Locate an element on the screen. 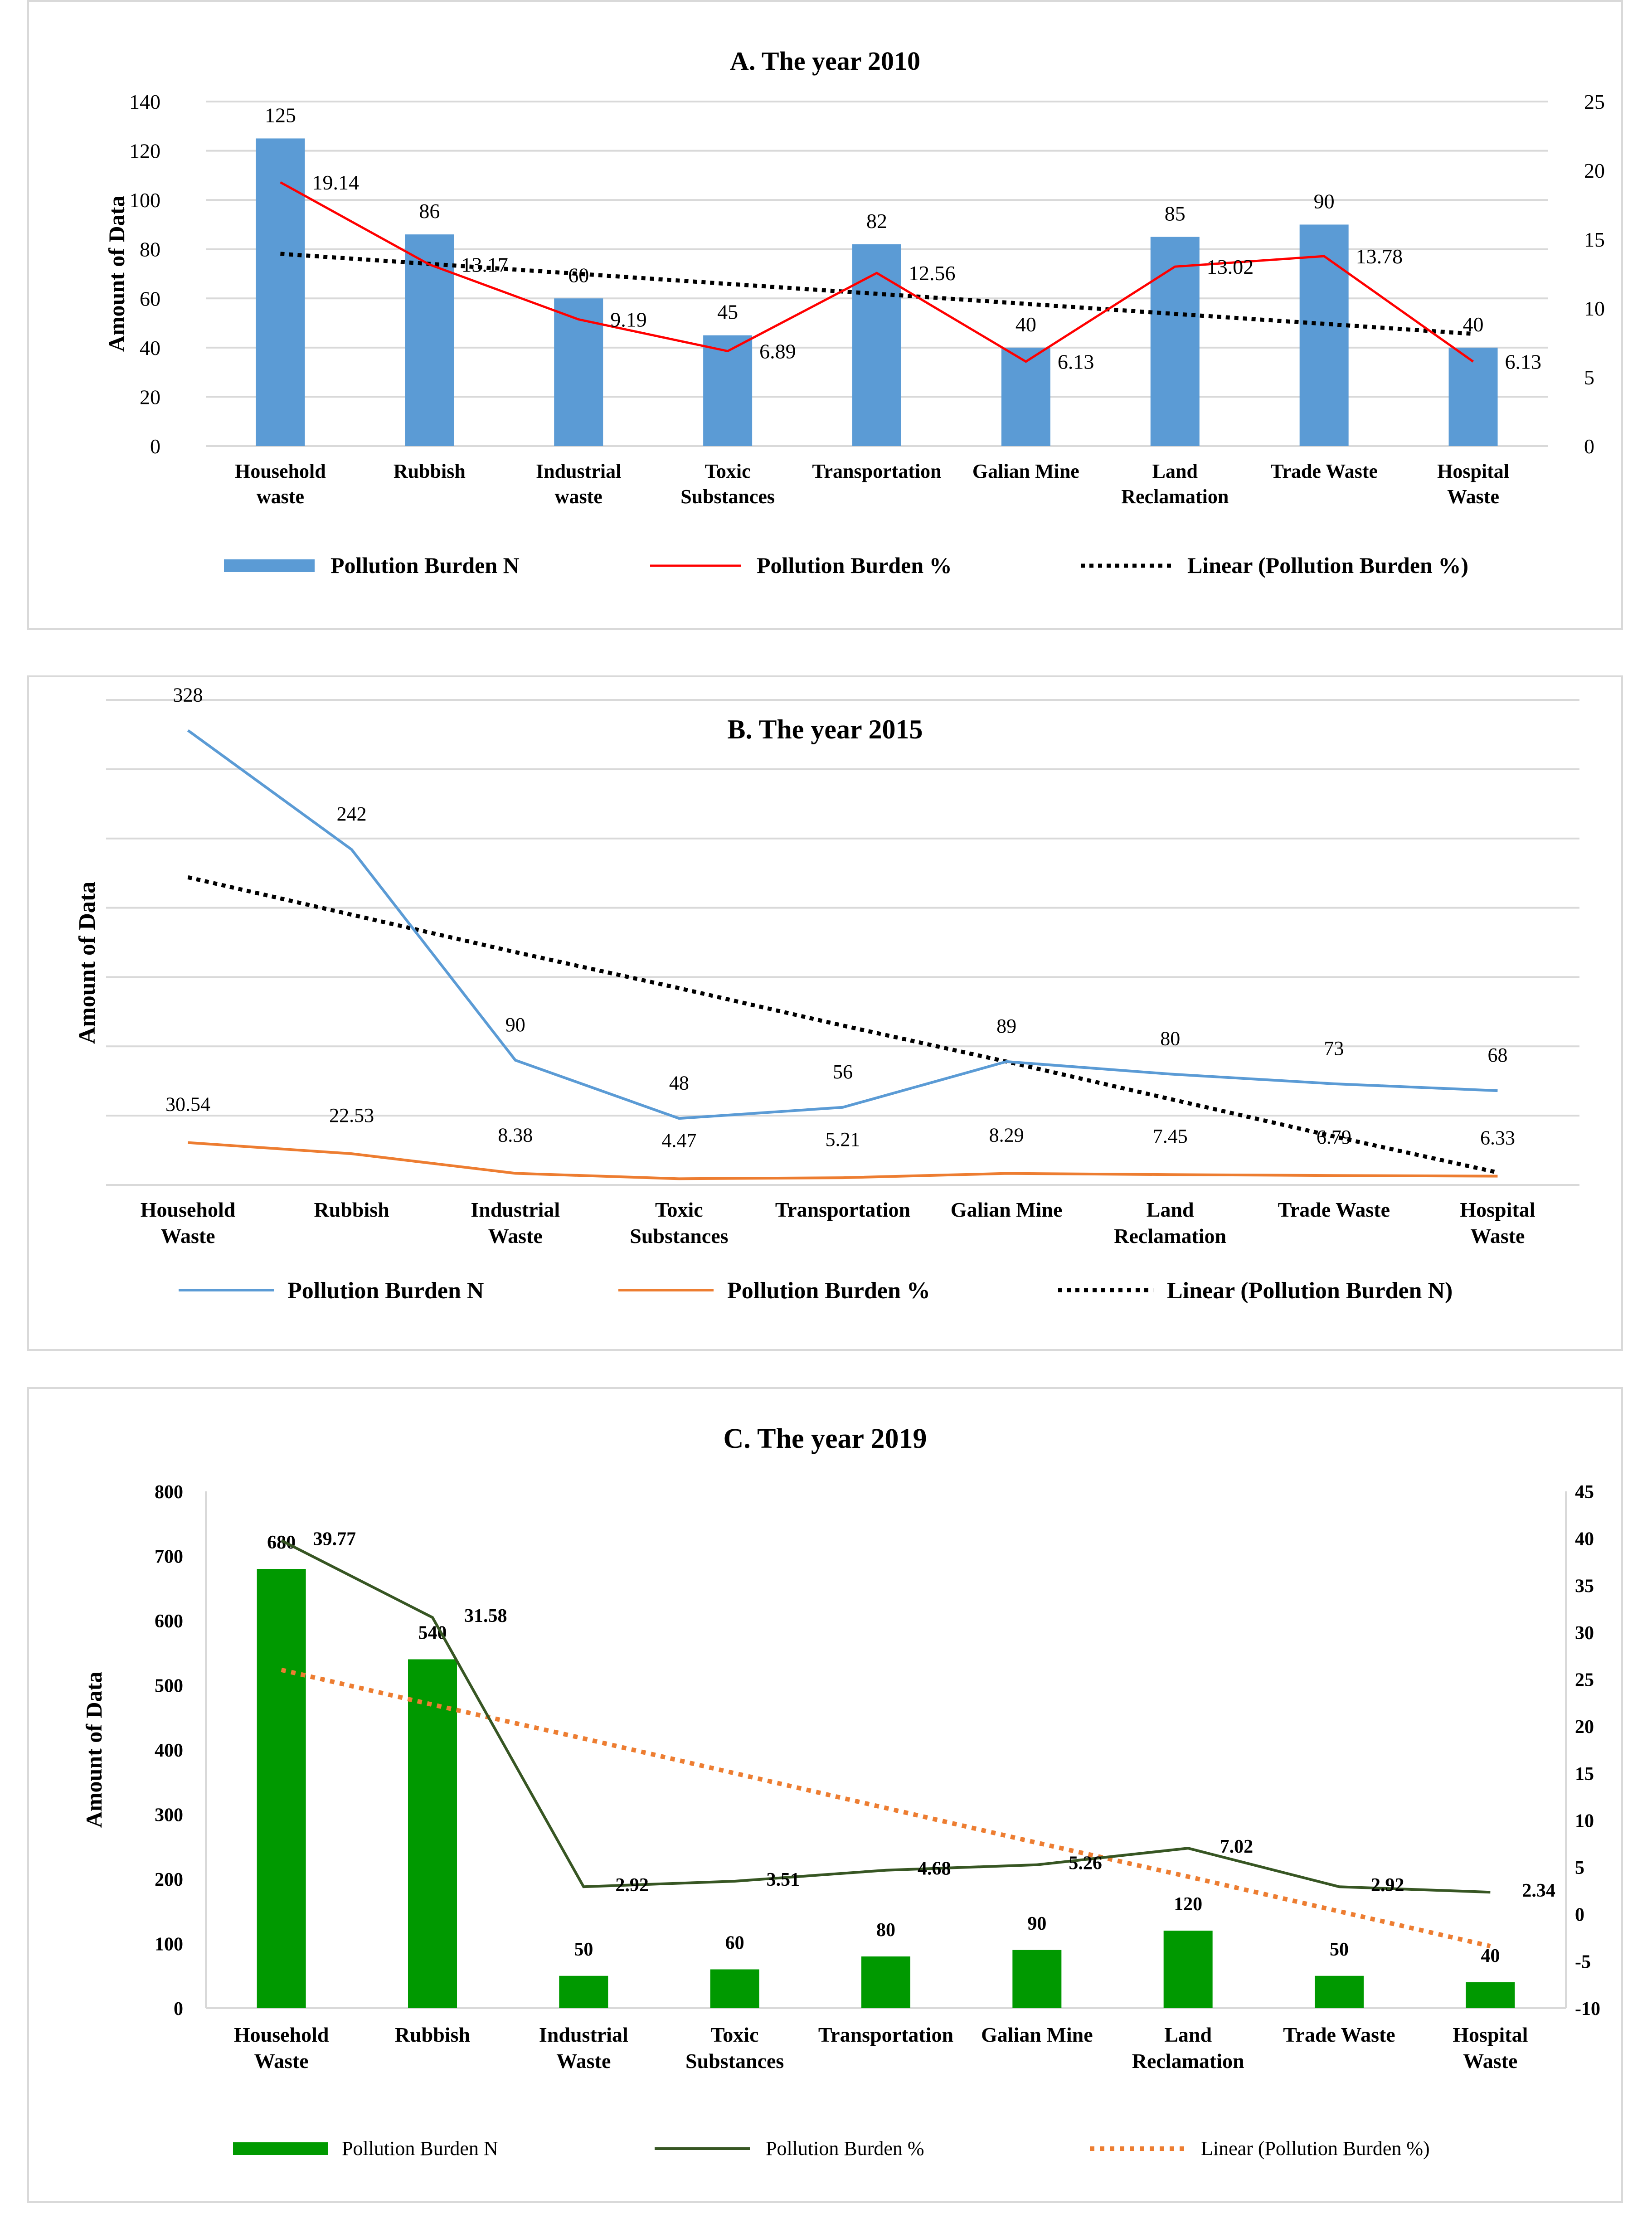 The image size is (1652, 2223). bar-value-label: 82 is located at coordinates (877, 221).